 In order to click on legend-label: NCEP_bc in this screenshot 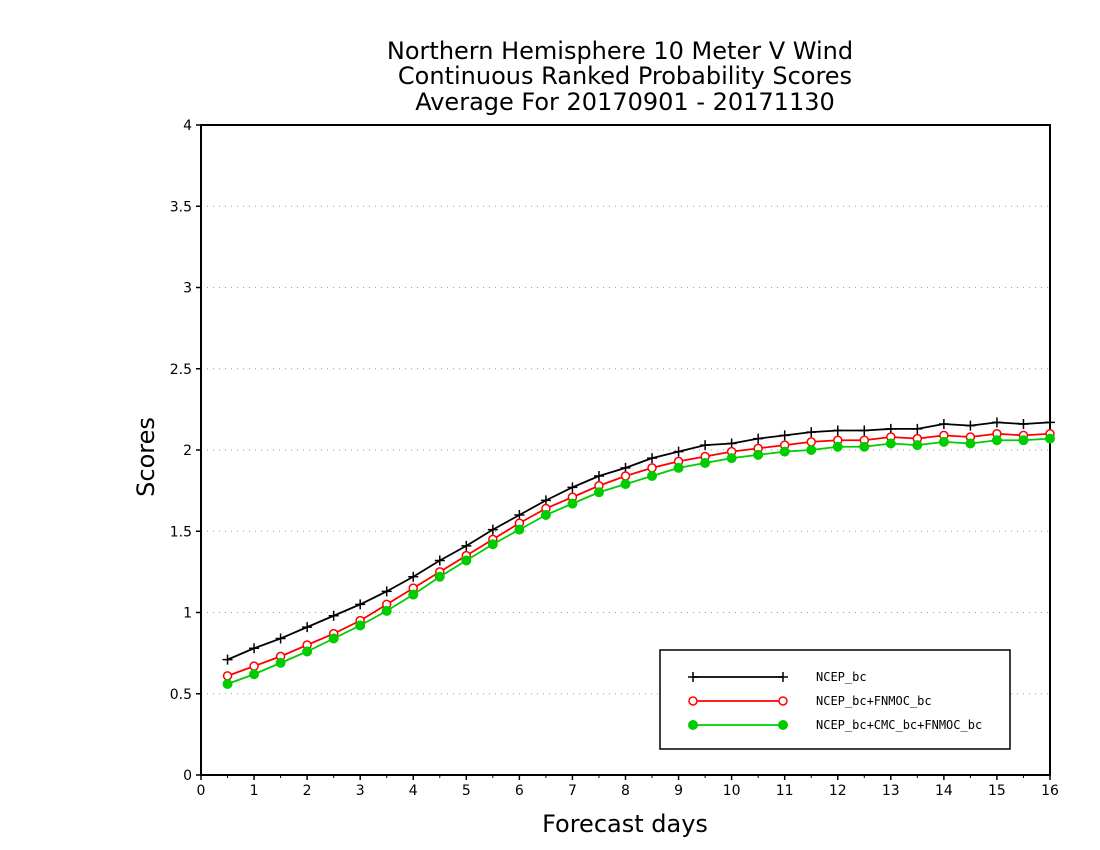, I will do `click(841, 677)`.